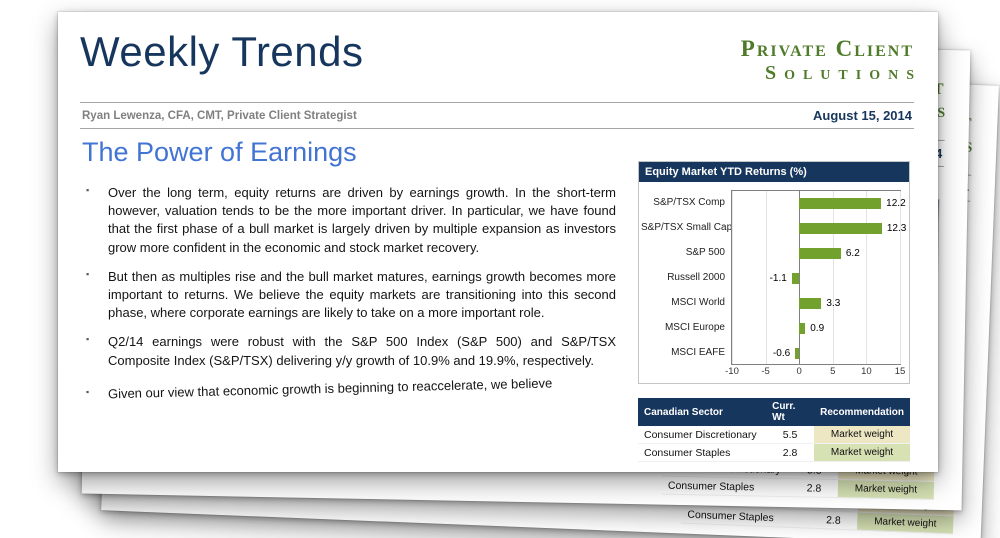  What do you see at coordinates (852, 253) in the screenshot?
I see `chart-value-label: 6.2` at bounding box center [852, 253].